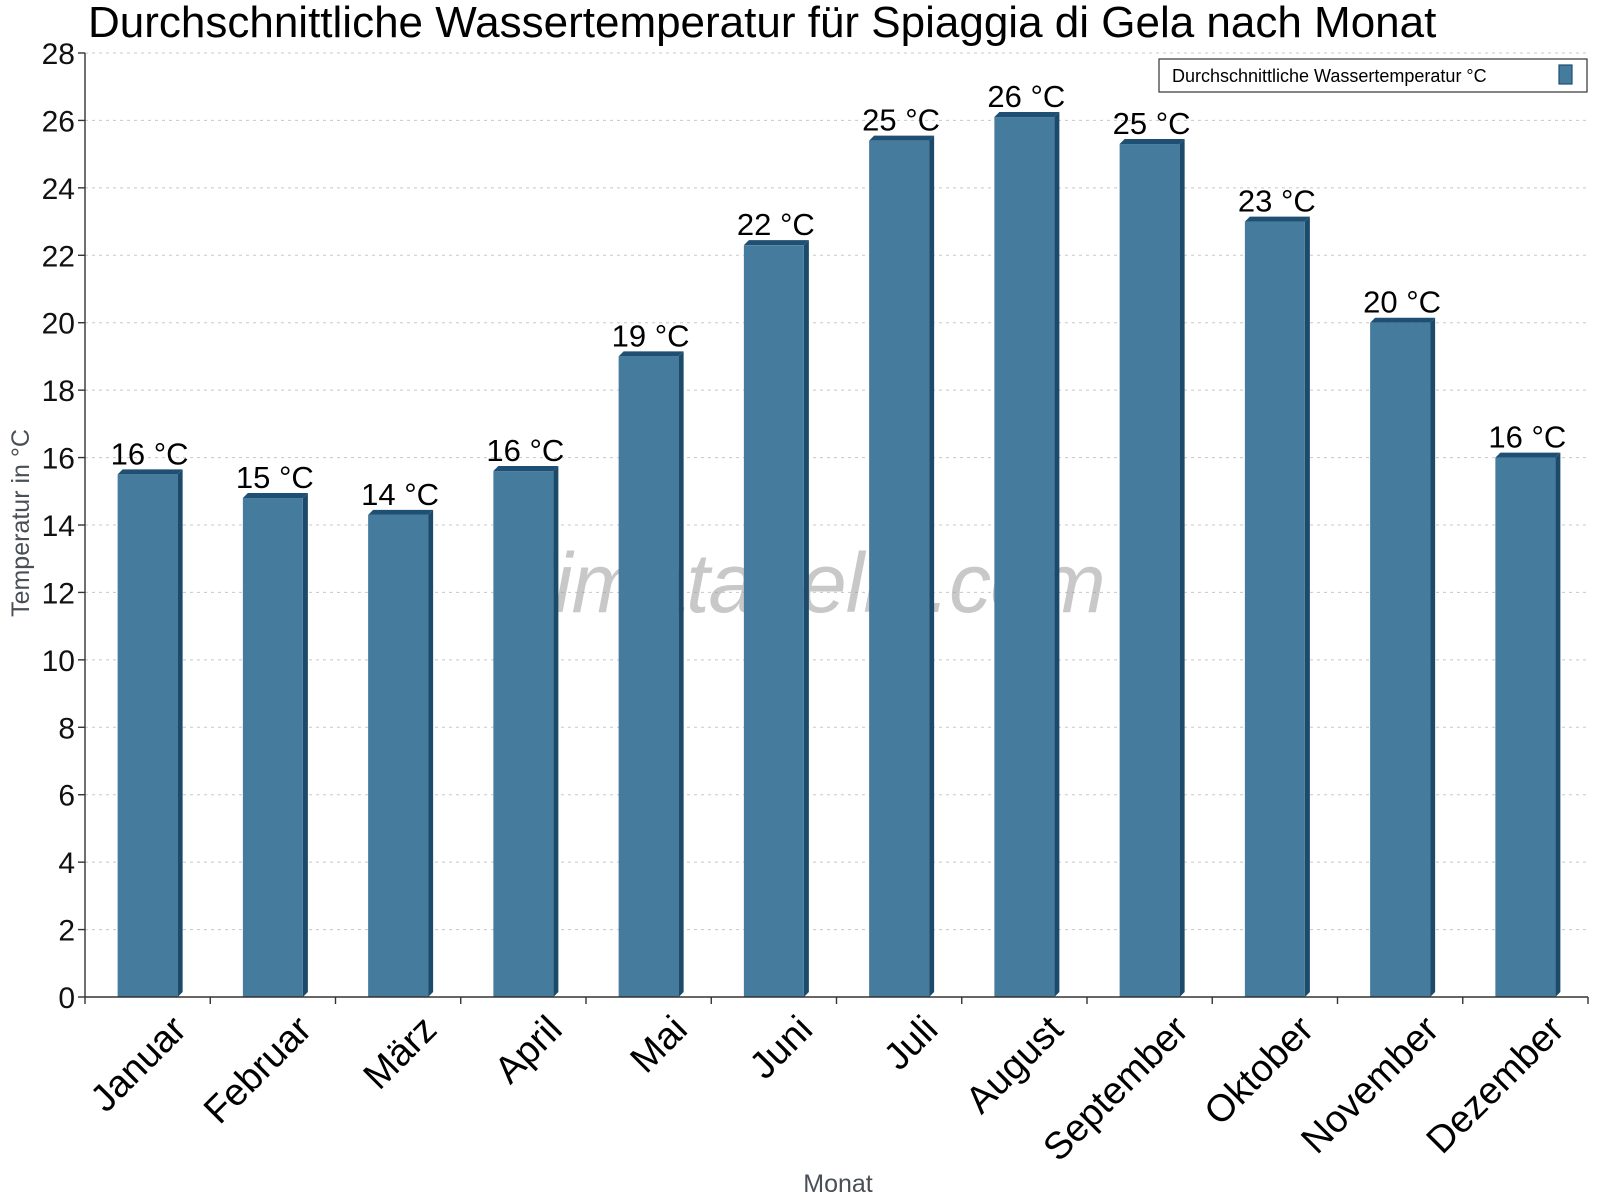  I want to click on legend-swatch, so click(1565, 74).